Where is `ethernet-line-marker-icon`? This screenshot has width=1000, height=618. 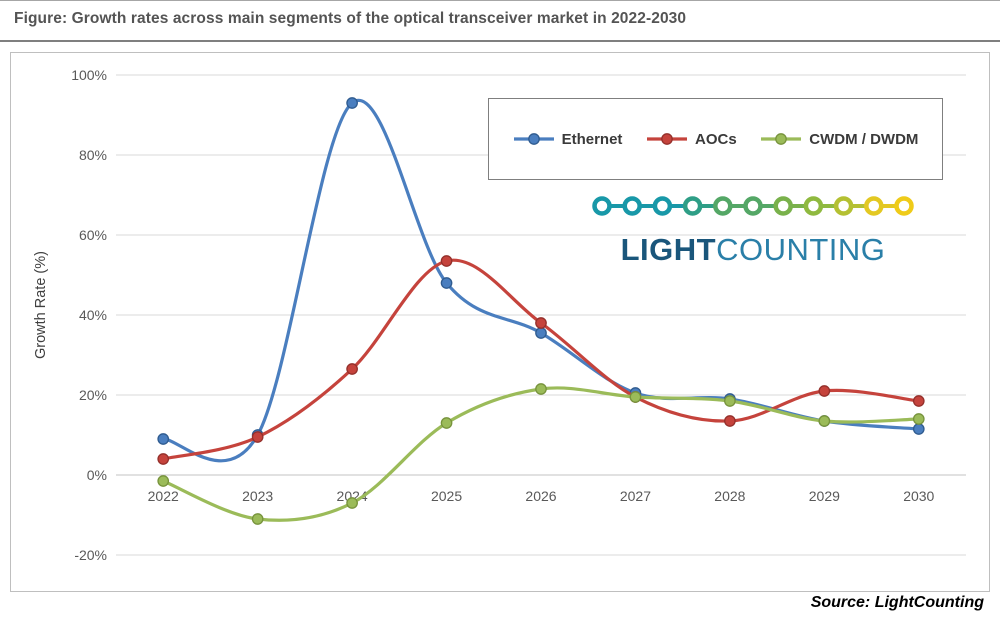
ethernet-line-marker-icon is located at coordinates (533, 139).